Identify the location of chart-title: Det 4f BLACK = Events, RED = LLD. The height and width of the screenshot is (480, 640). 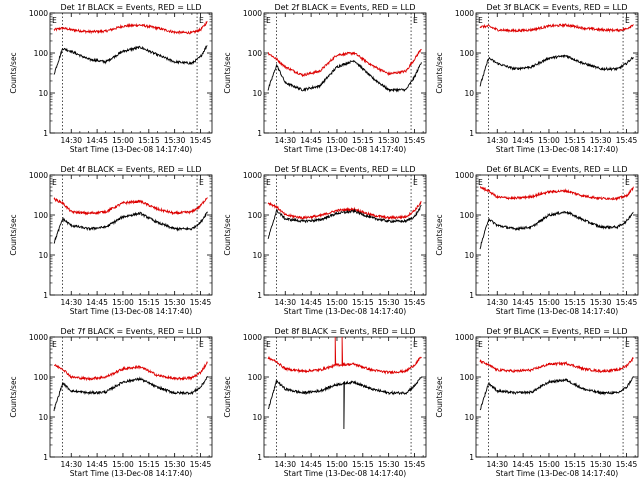
(130, 169).